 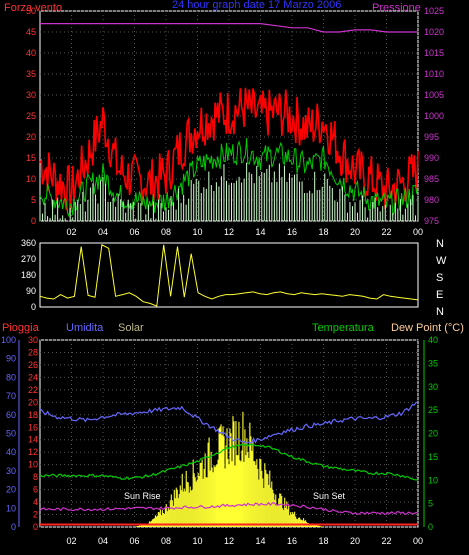 I want to click on compass-label: E, so click(x=439, y=295).